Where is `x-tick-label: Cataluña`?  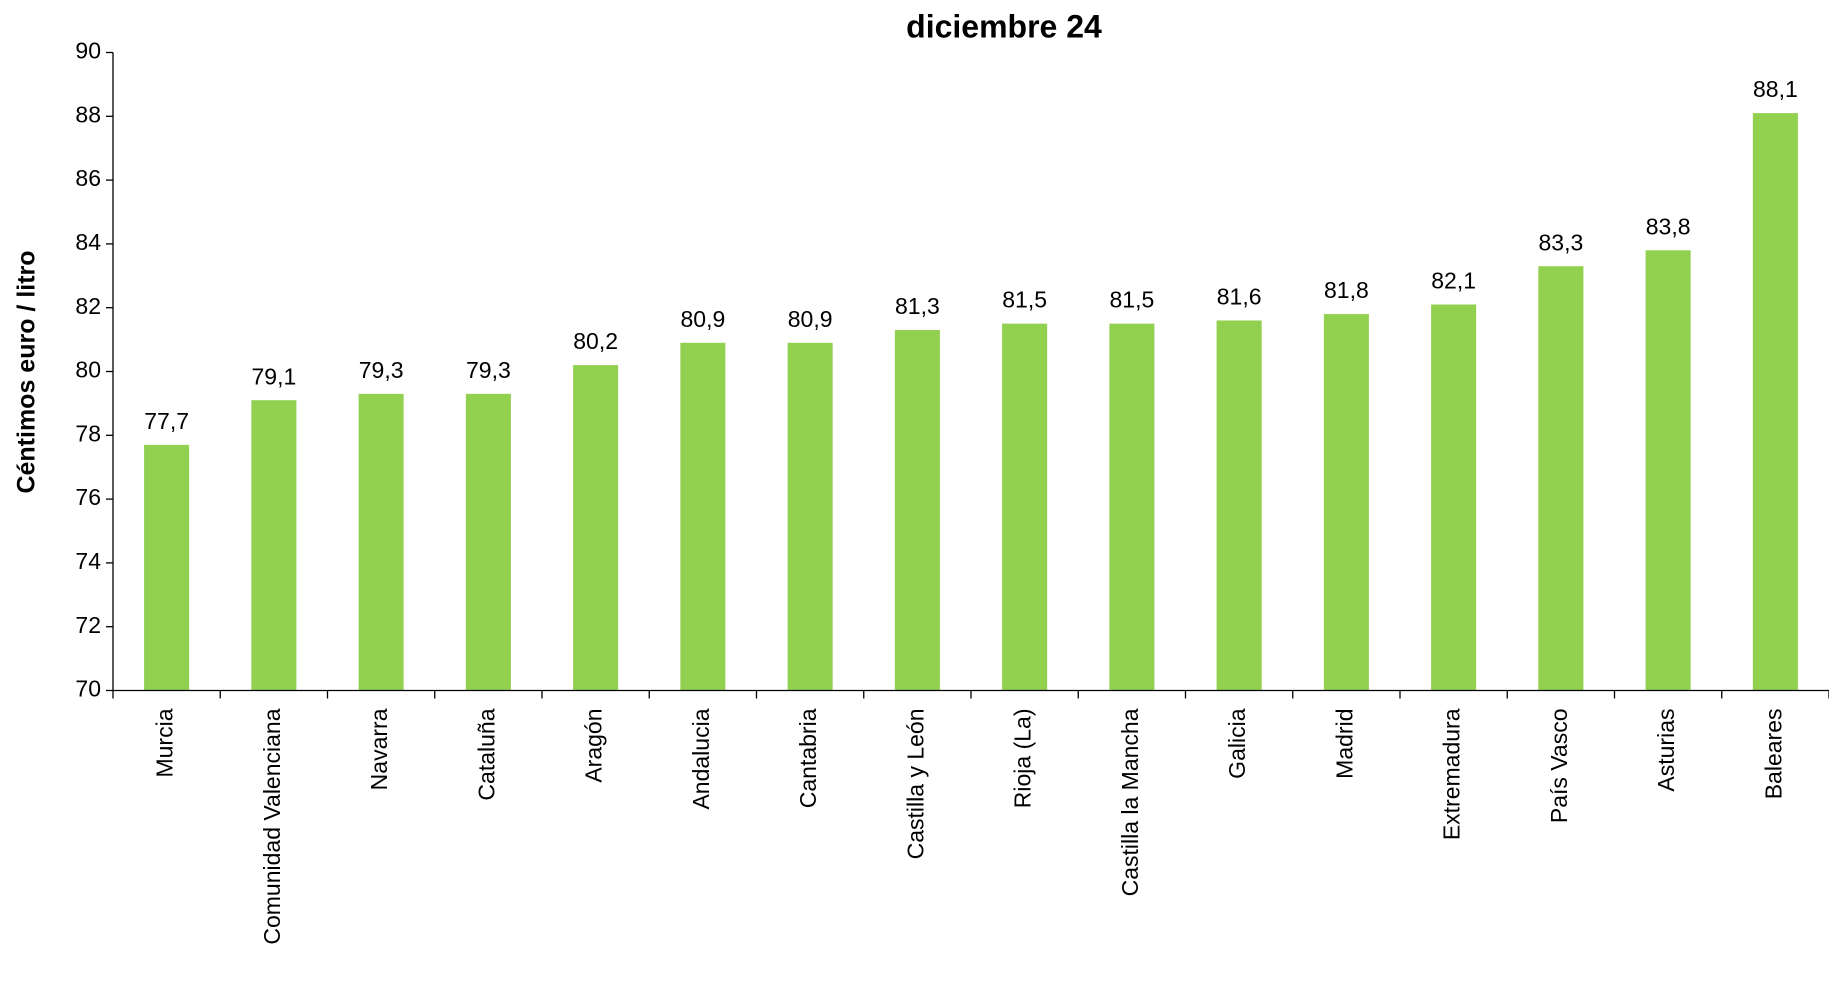
x-tick-label: Cataluña is located at coordinates (486, 754).